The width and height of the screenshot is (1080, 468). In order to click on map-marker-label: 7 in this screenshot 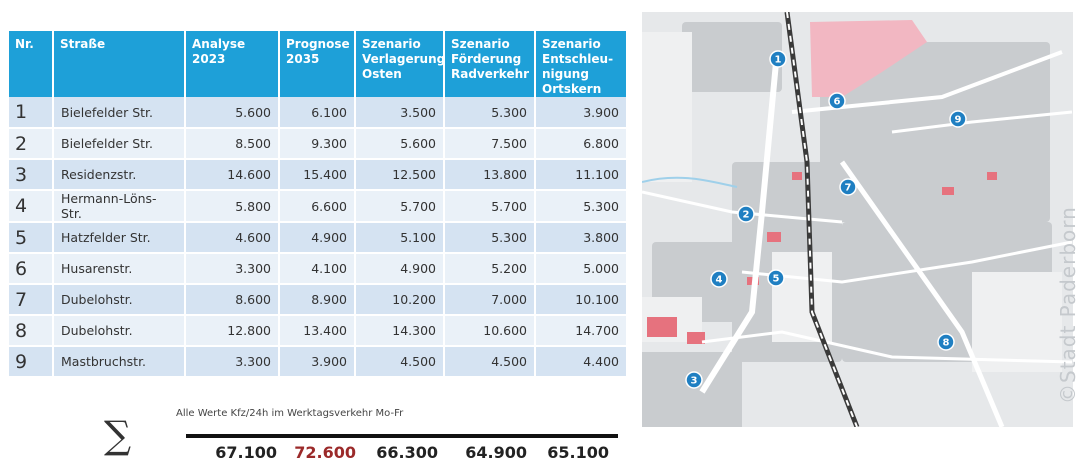, I will do `click(848, 188)`.